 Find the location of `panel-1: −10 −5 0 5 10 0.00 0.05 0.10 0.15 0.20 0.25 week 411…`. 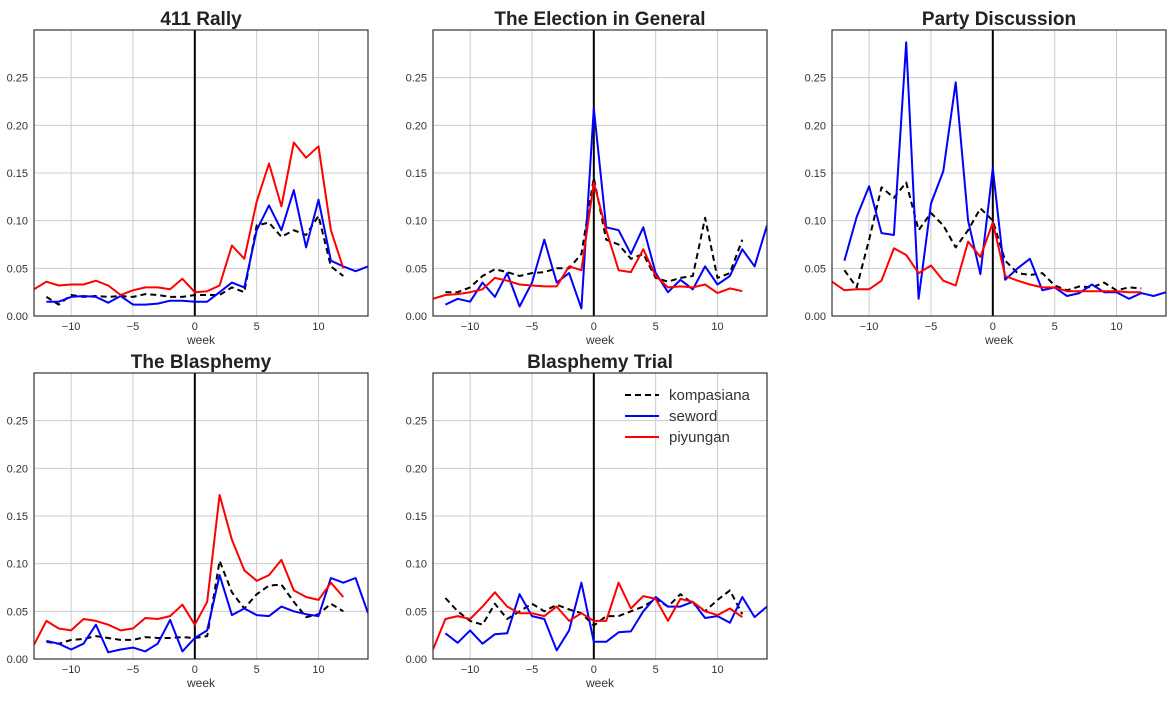

panel-1: −10 −5 0 5 10 0.00 0.05 0.10 0.15 0.20 0.25 week 411… is located at coordinates (188, 178).